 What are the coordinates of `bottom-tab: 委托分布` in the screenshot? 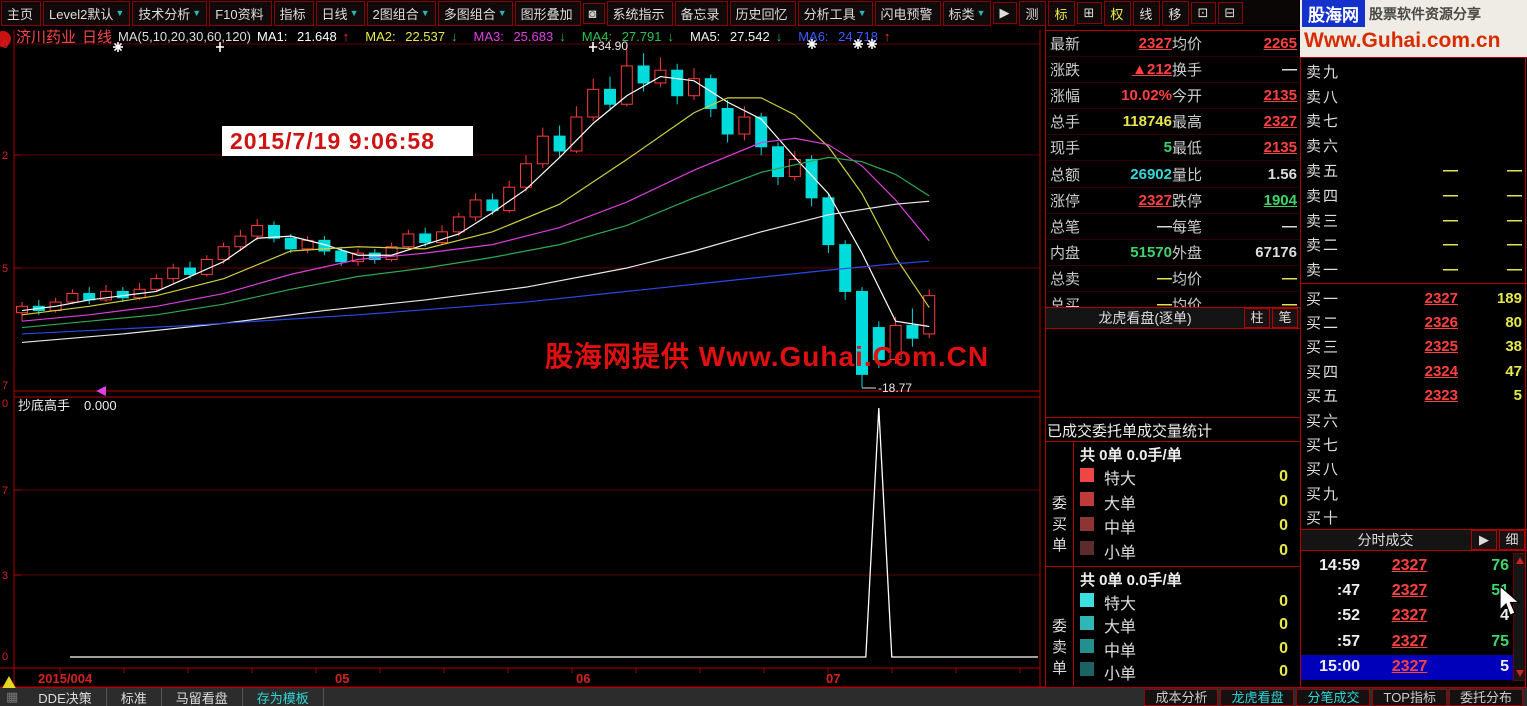 It's located at (1485, 697).